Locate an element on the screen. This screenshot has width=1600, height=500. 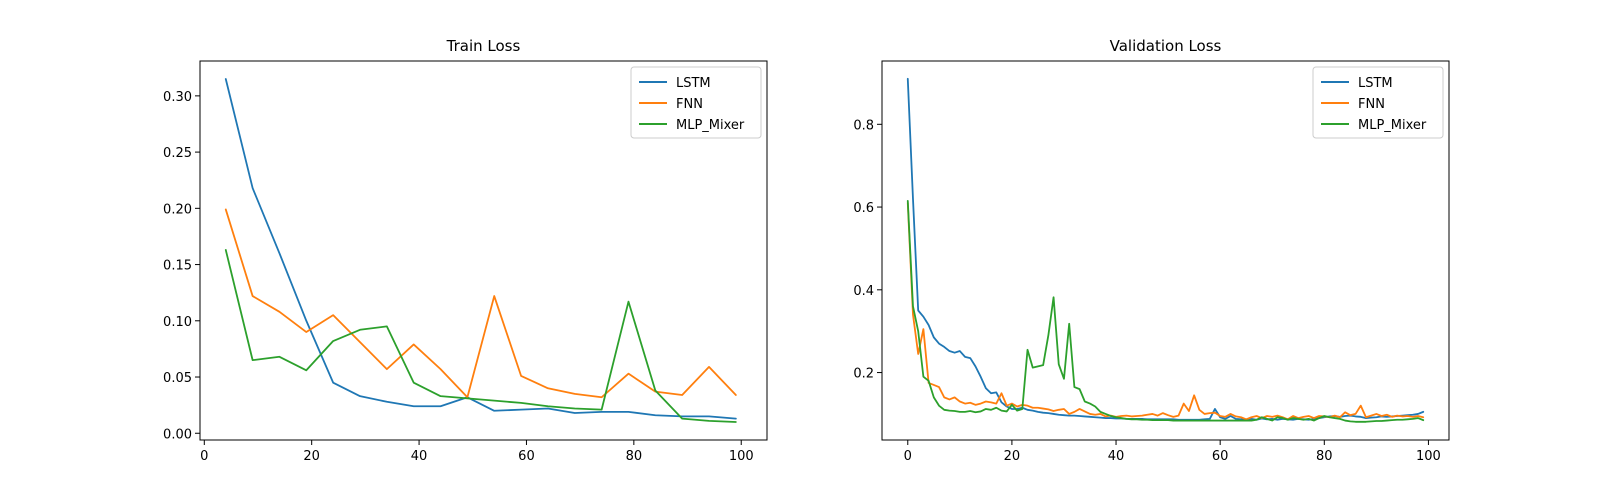
y-tick-label: 0.05 is located at coordinates (177, 378).